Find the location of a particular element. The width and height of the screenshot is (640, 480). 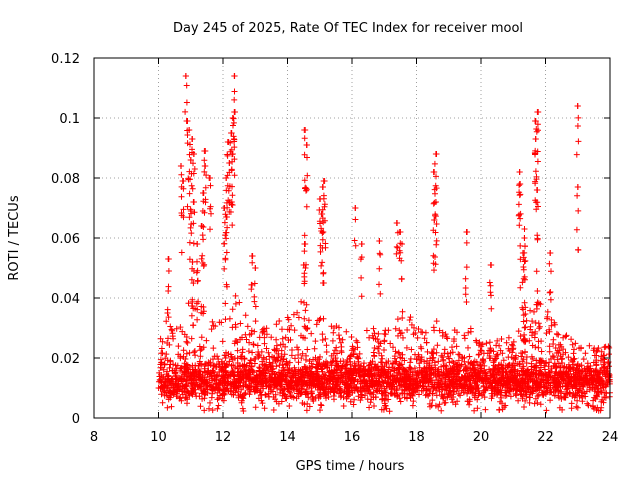

y-tick-label: 0.12 is located at coordinates (65, 59).